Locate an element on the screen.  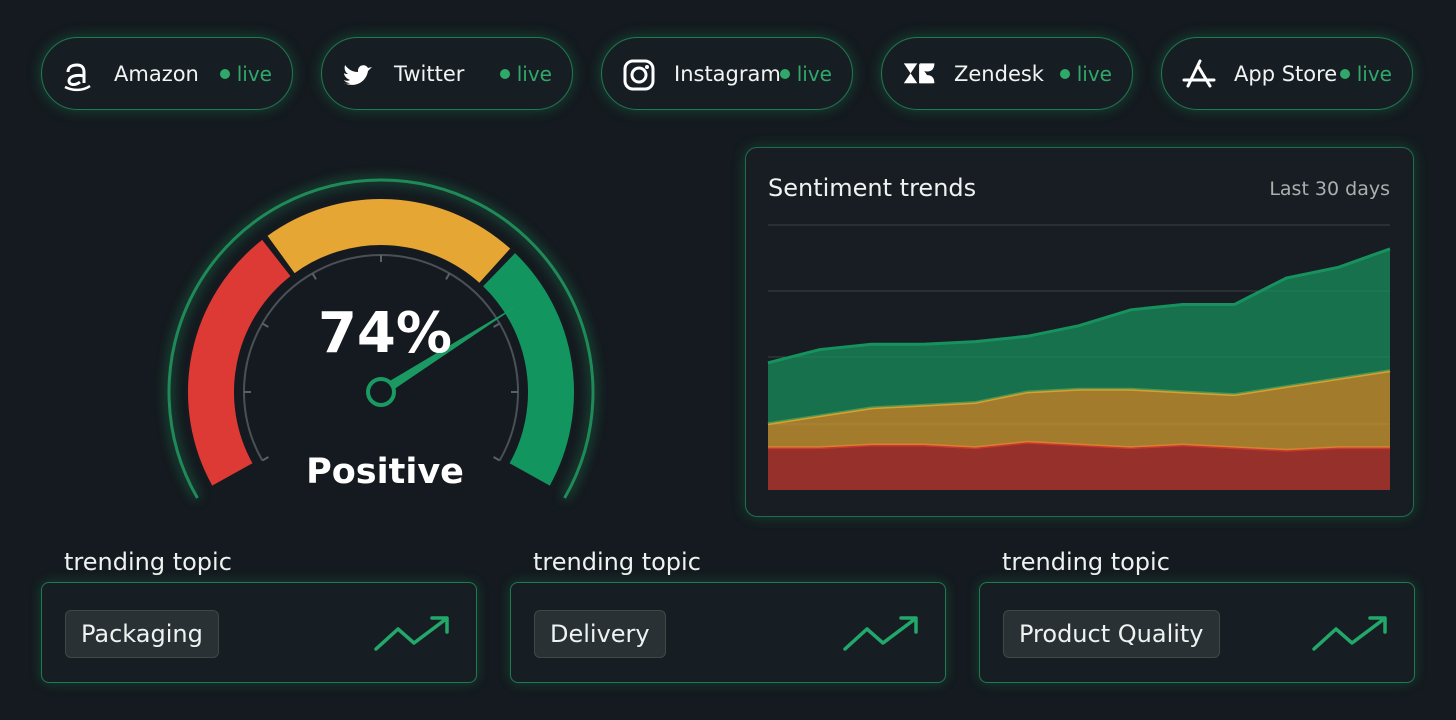
gauge: 74% Positive is located at coordinates (381, 338).